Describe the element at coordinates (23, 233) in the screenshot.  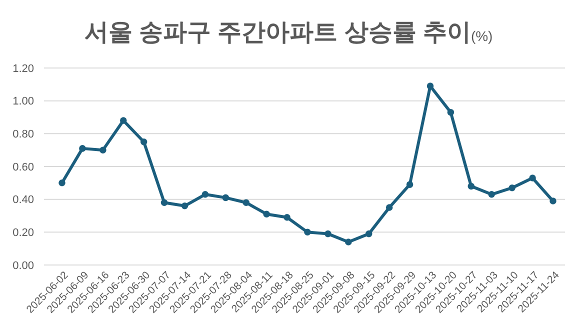
I see `y-tick-label: 0.20` at that location.